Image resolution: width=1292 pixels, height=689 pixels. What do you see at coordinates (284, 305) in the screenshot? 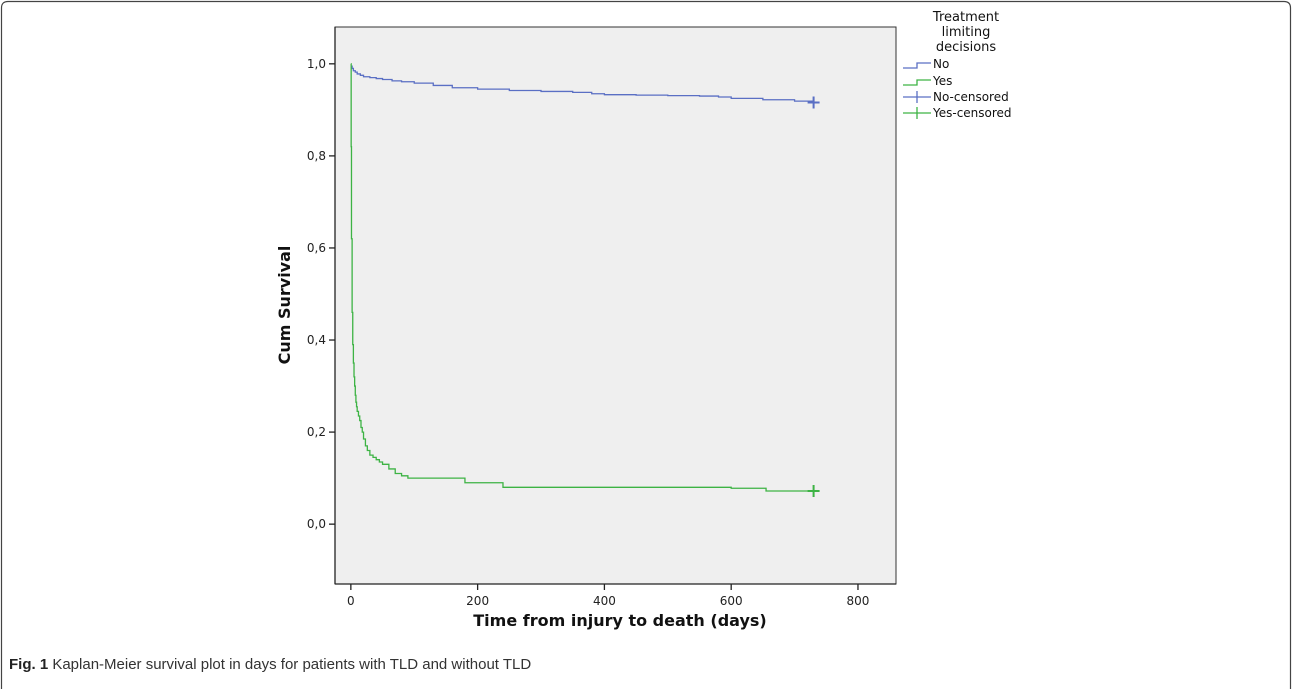
I see `y-axis-title: Cum Survival` at bounding box center [284, 305].